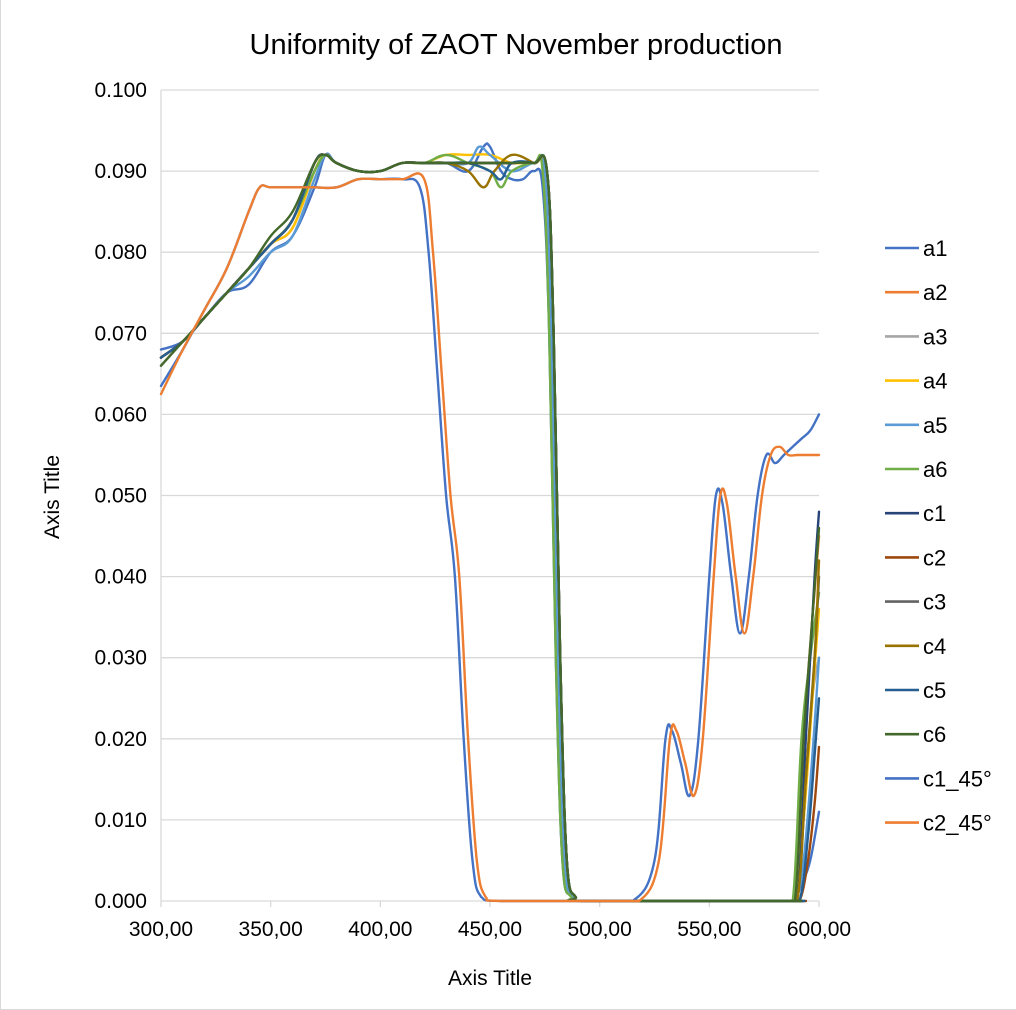 The height and width of the screenshot is (1010, 1016). I want to click on legend-label-a6: a6, so click(935, 469).